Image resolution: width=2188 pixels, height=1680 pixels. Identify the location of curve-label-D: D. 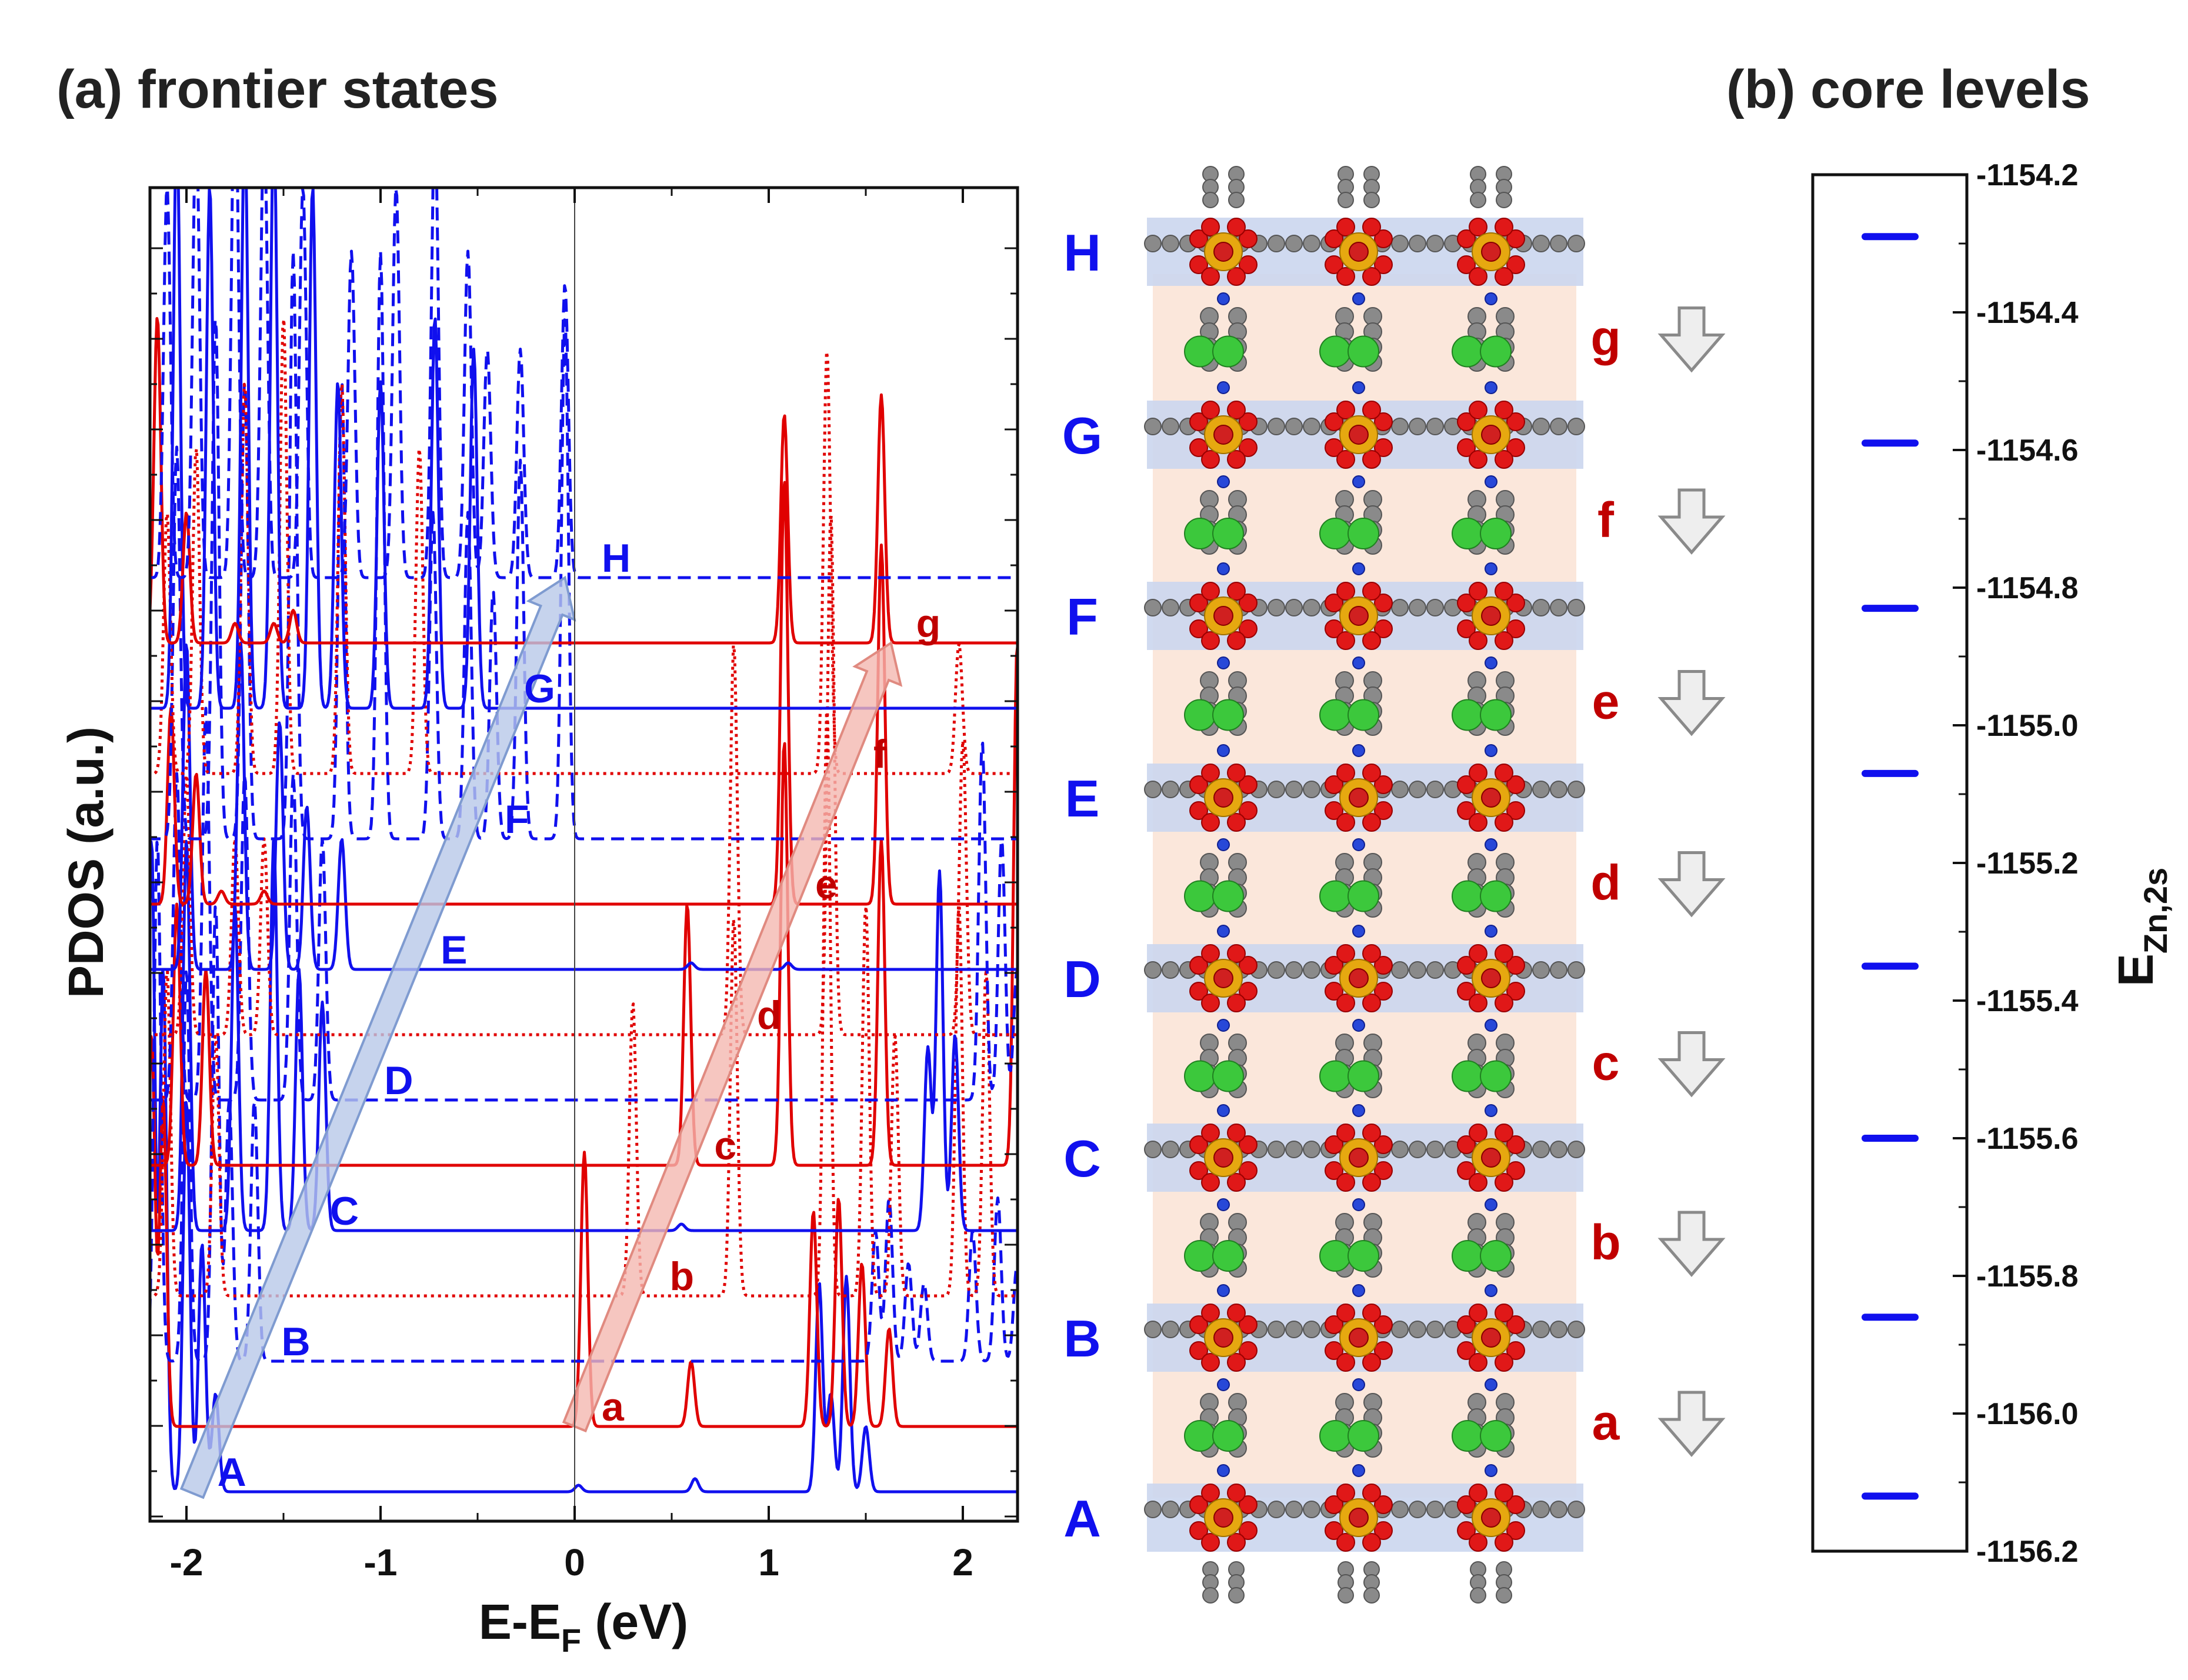
(398, 1080).